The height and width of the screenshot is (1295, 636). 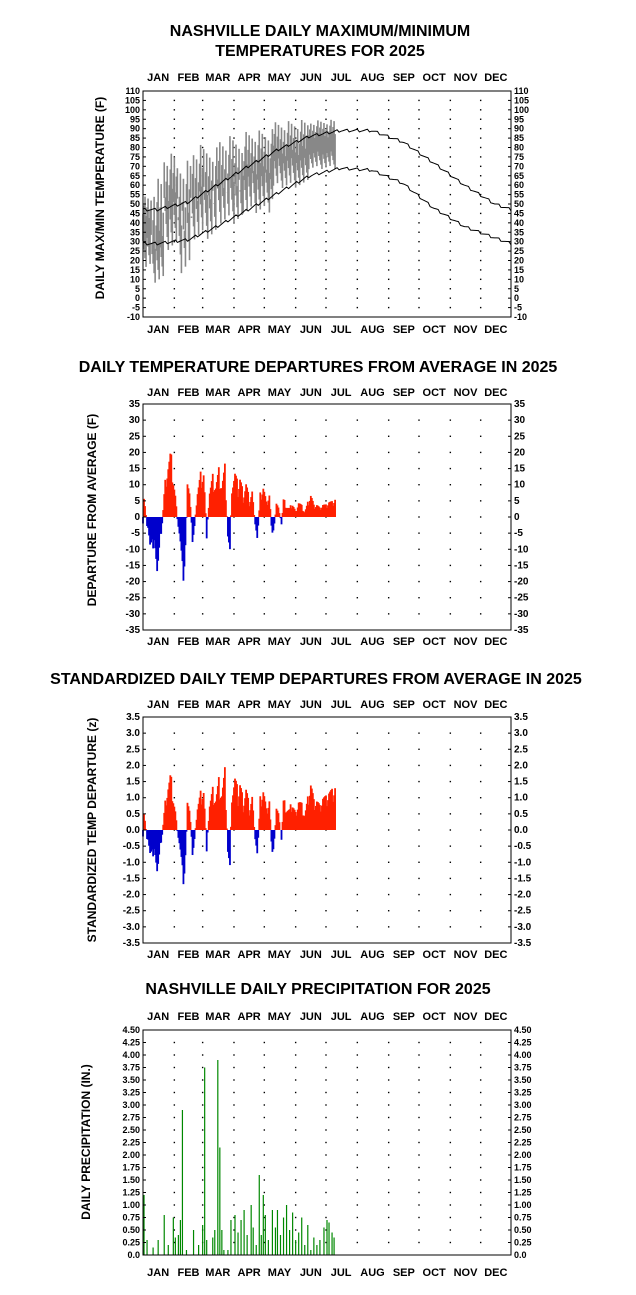 I want to click on precip-ytick-left: 3.00, so click(x=131, y=1105).